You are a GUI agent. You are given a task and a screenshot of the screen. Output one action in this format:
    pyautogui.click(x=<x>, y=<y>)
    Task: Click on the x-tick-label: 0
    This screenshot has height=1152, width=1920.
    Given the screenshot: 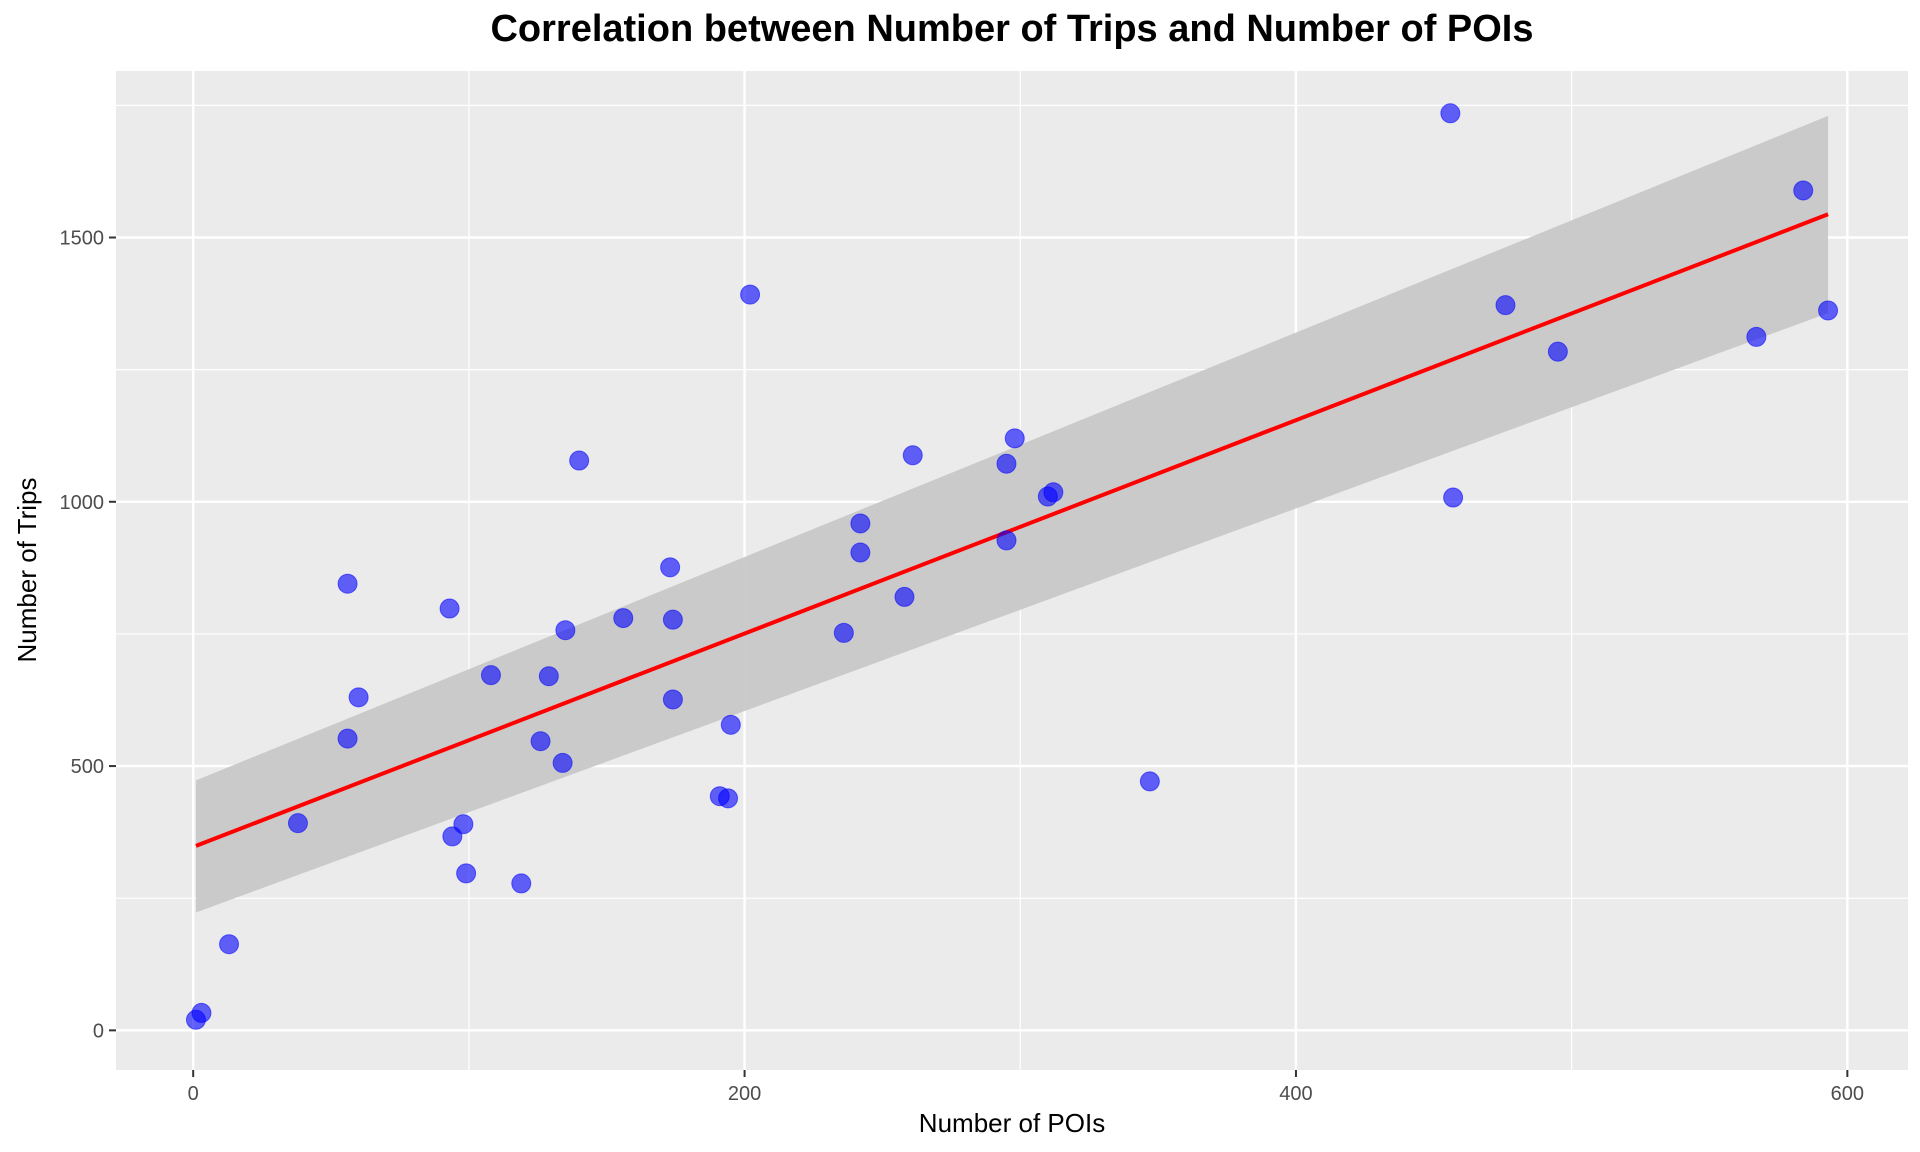 What is the action you would take?
    pyautogui.click(x=193, y=1094)
    